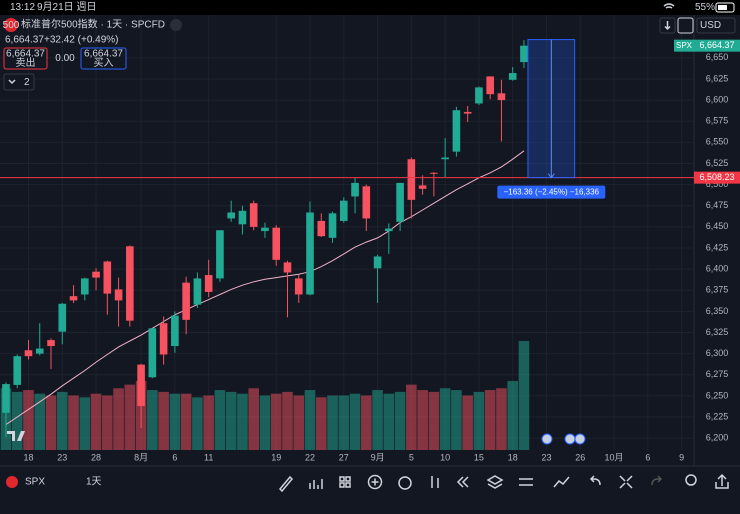 The width and height of the screenshot is (740, 514). I want to click on indicator-icon, so click(316, 484).